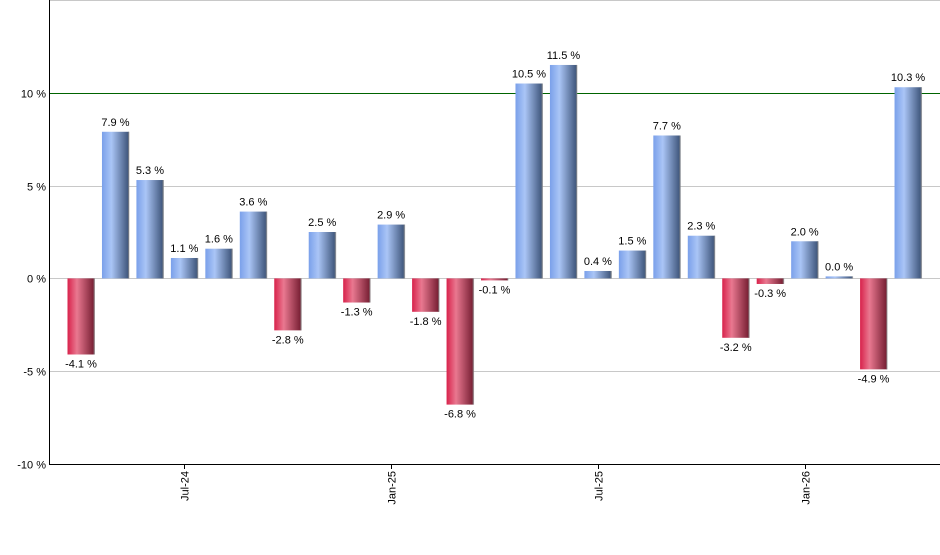 This screenshot has height=555, width=940. Describe the element at coordinates (839, 267) in the screenshot. I see `data-label: 0.0 %` at that location.